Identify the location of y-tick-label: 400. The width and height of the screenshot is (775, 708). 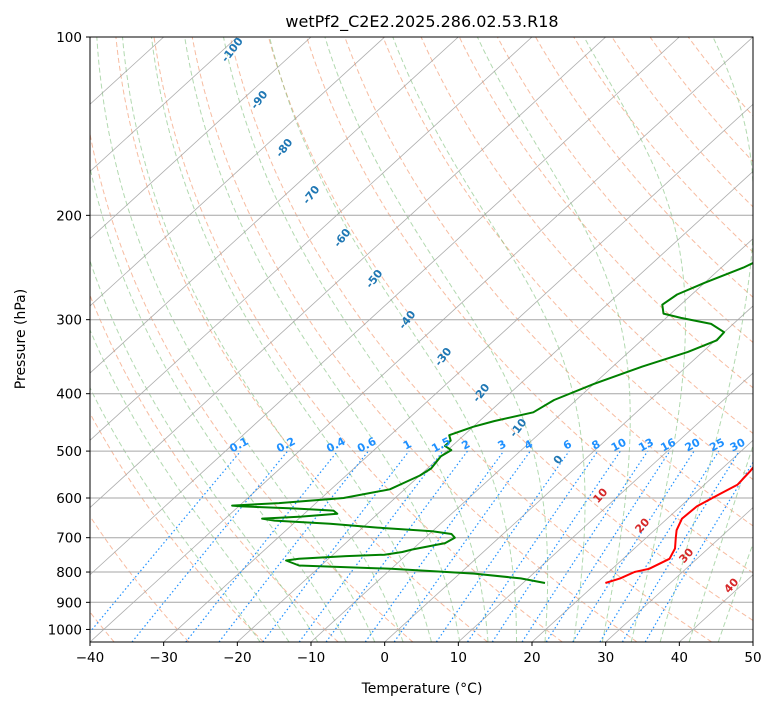
(69, 395).